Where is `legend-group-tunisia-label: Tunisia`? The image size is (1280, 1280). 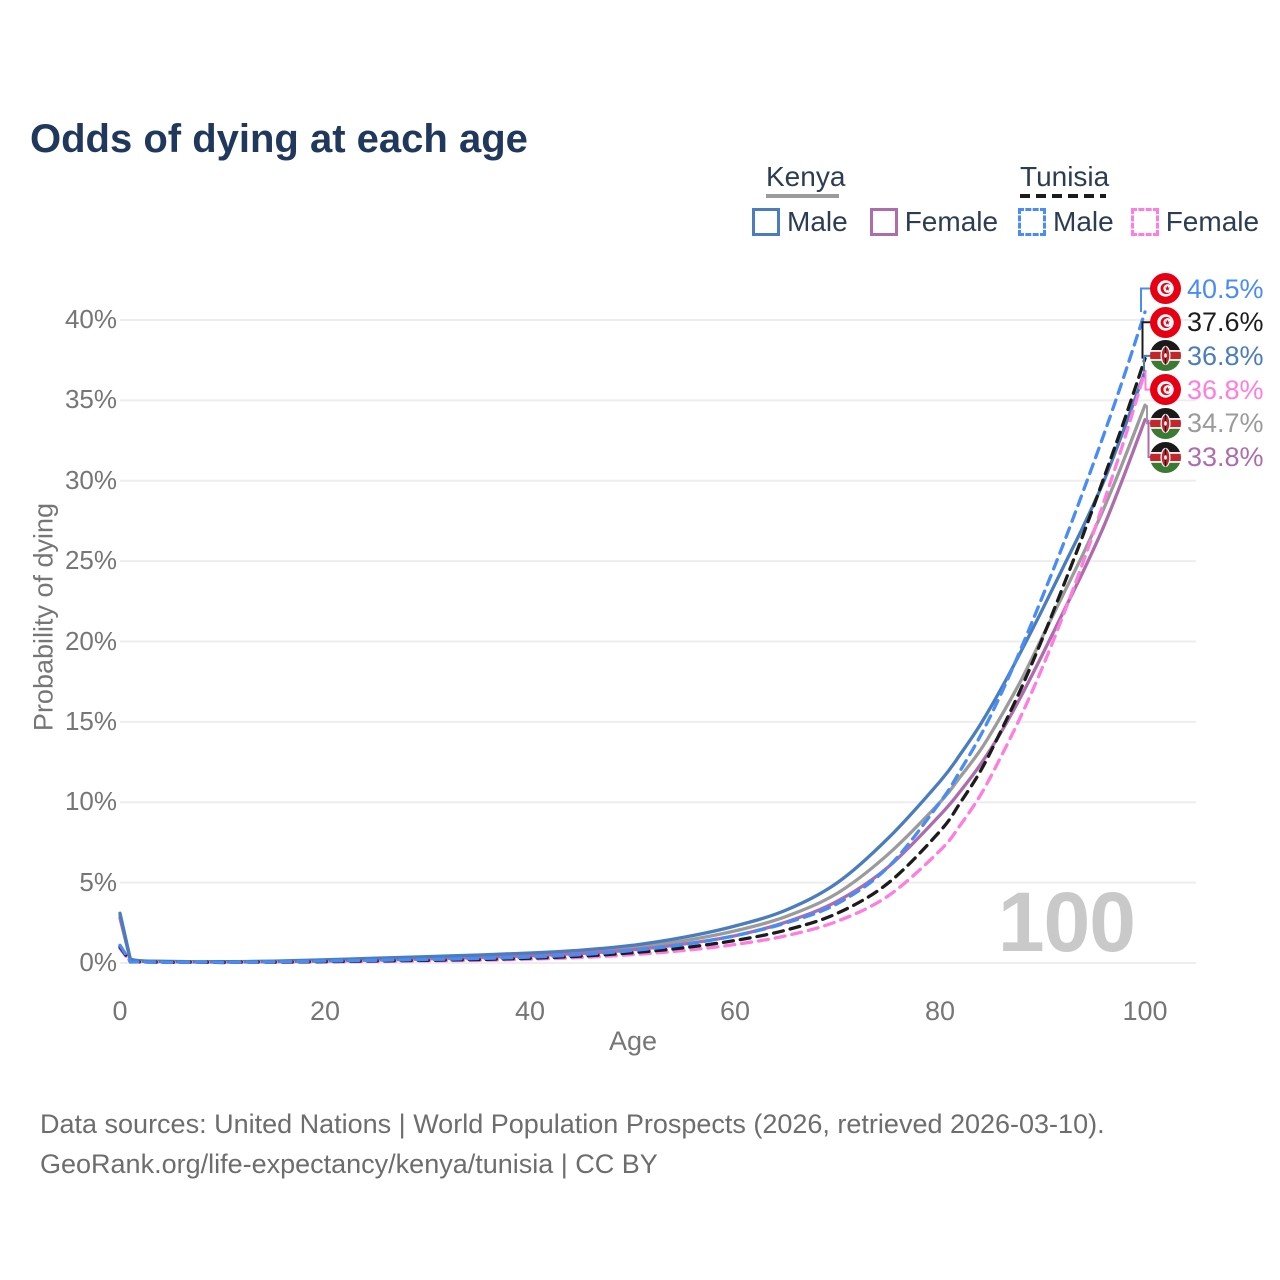 legend-group-tunisia-label: Tunisia is located at coordinates (1065, 176).